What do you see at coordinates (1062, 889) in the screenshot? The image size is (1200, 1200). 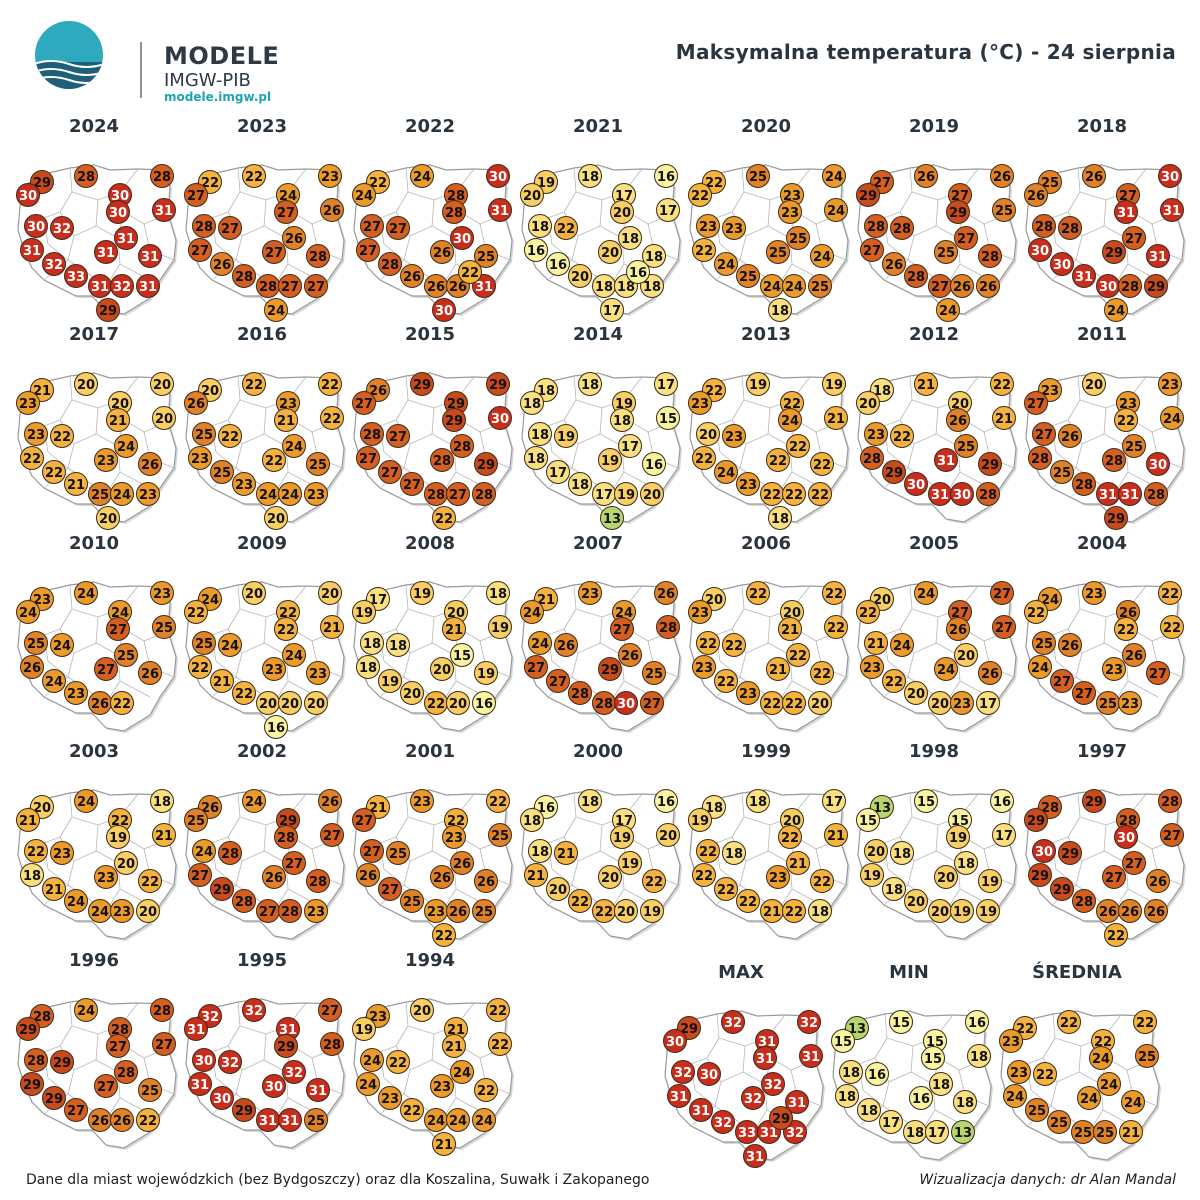 I see `city-temperature-marker: 29` at bounding box center [1062, 889].